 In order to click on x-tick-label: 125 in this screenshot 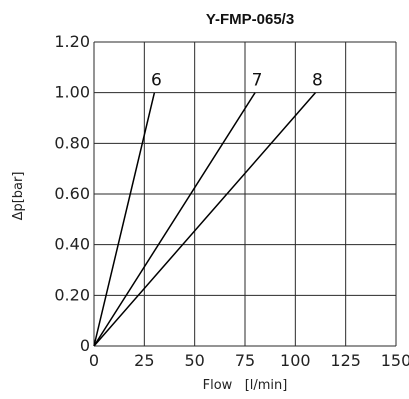, I will do `click(345, 360)`.